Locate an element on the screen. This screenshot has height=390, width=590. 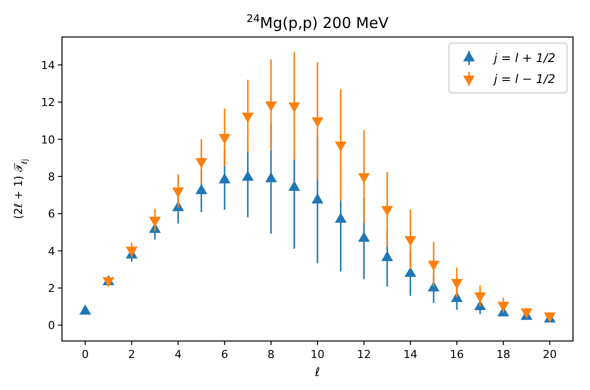
y-tick-label: 0 is located at coordinates (51, 325).